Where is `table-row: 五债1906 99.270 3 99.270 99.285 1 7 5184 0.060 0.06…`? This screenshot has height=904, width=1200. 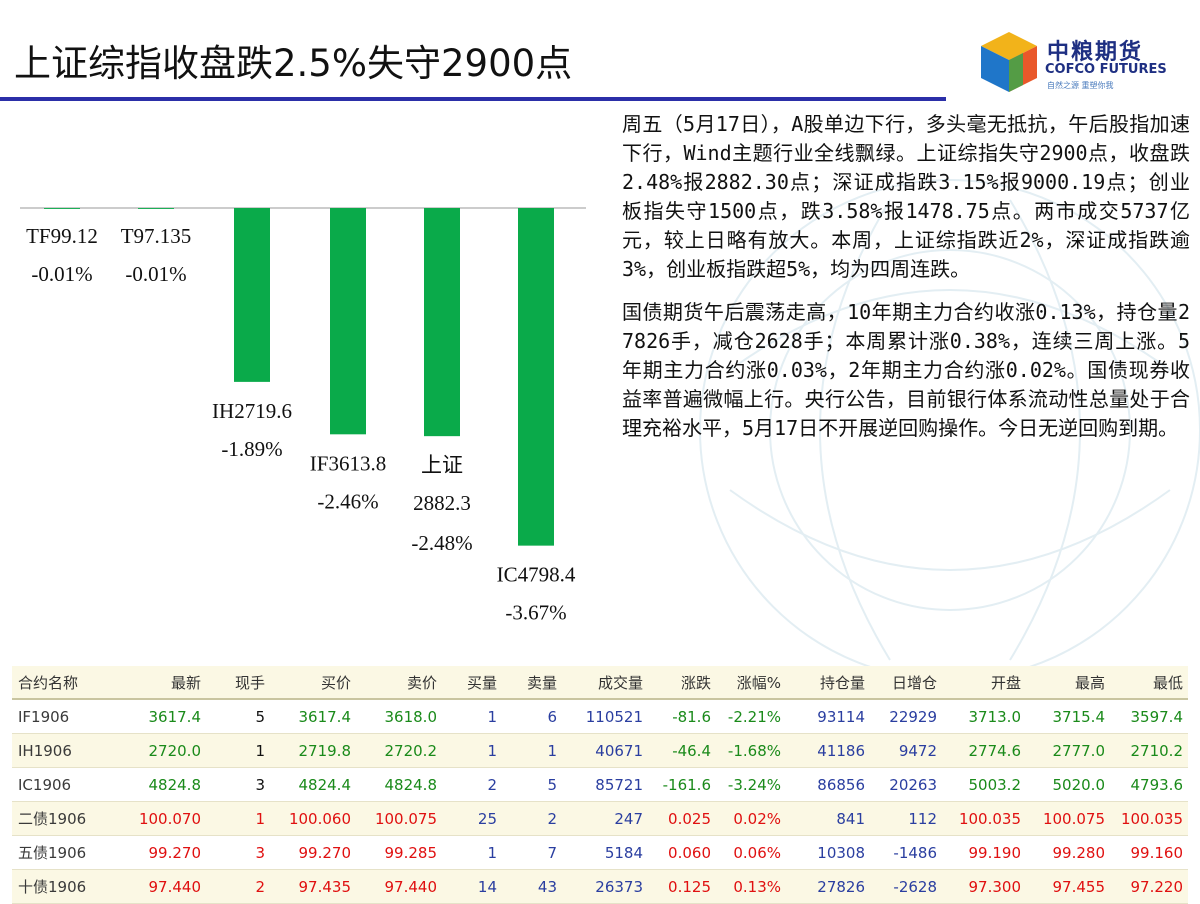 table-row: 五债1906 99.270 3 99.270 99.285 1 7 5184 0.060 0.06… is located at coordinates (600, 852).